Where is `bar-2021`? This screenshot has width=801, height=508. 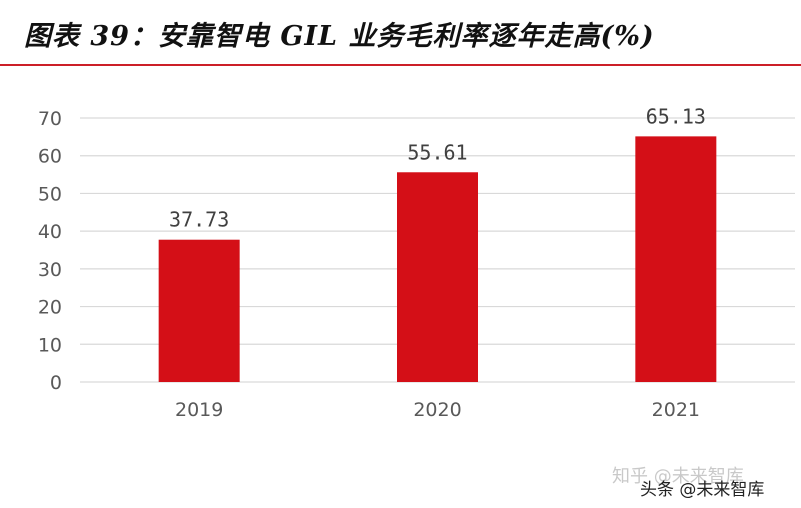 bar-2021 is located at coordinates (676, 259).